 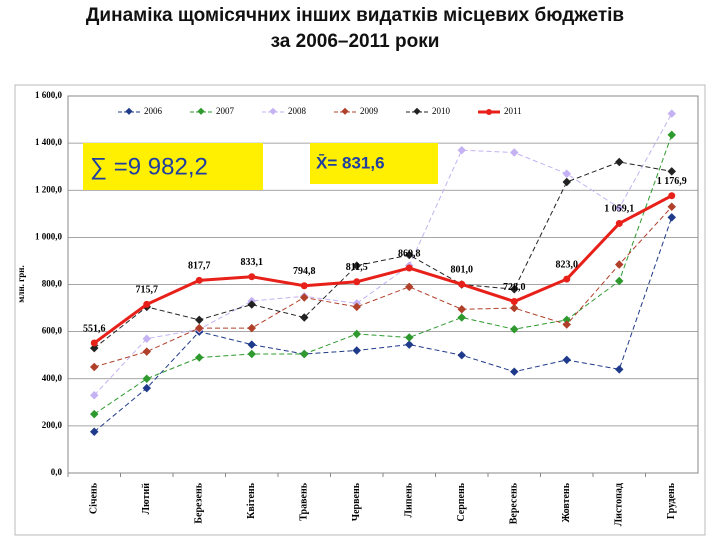 What do you see at coordinates (514, 503) in the screenshot?
I see `x-tick-label: Вересень` at bounding box center [514, 503].